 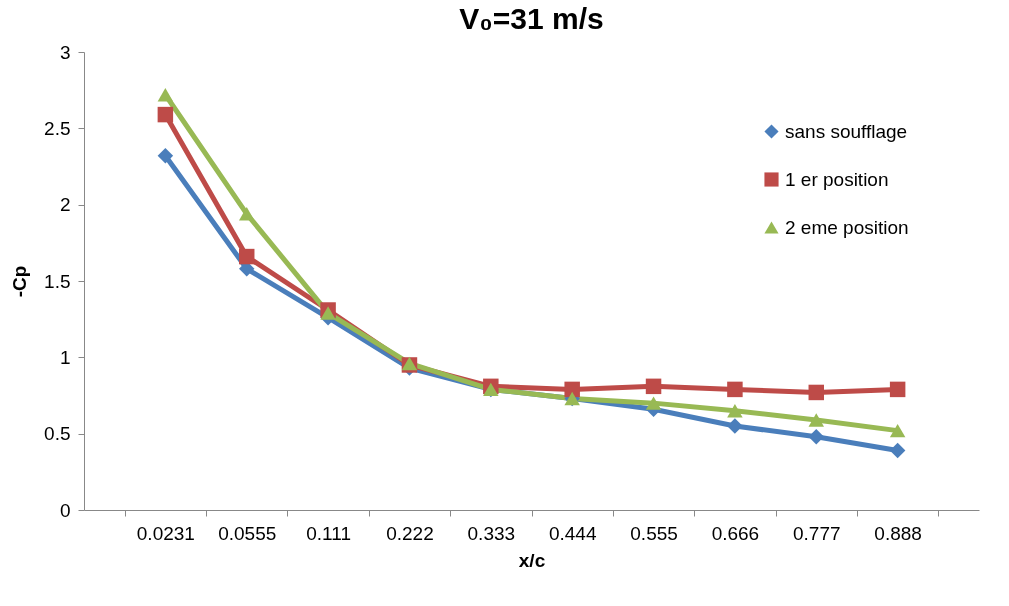 I want to click on x-tick-label: 0.111, so click(x=328, y=533).